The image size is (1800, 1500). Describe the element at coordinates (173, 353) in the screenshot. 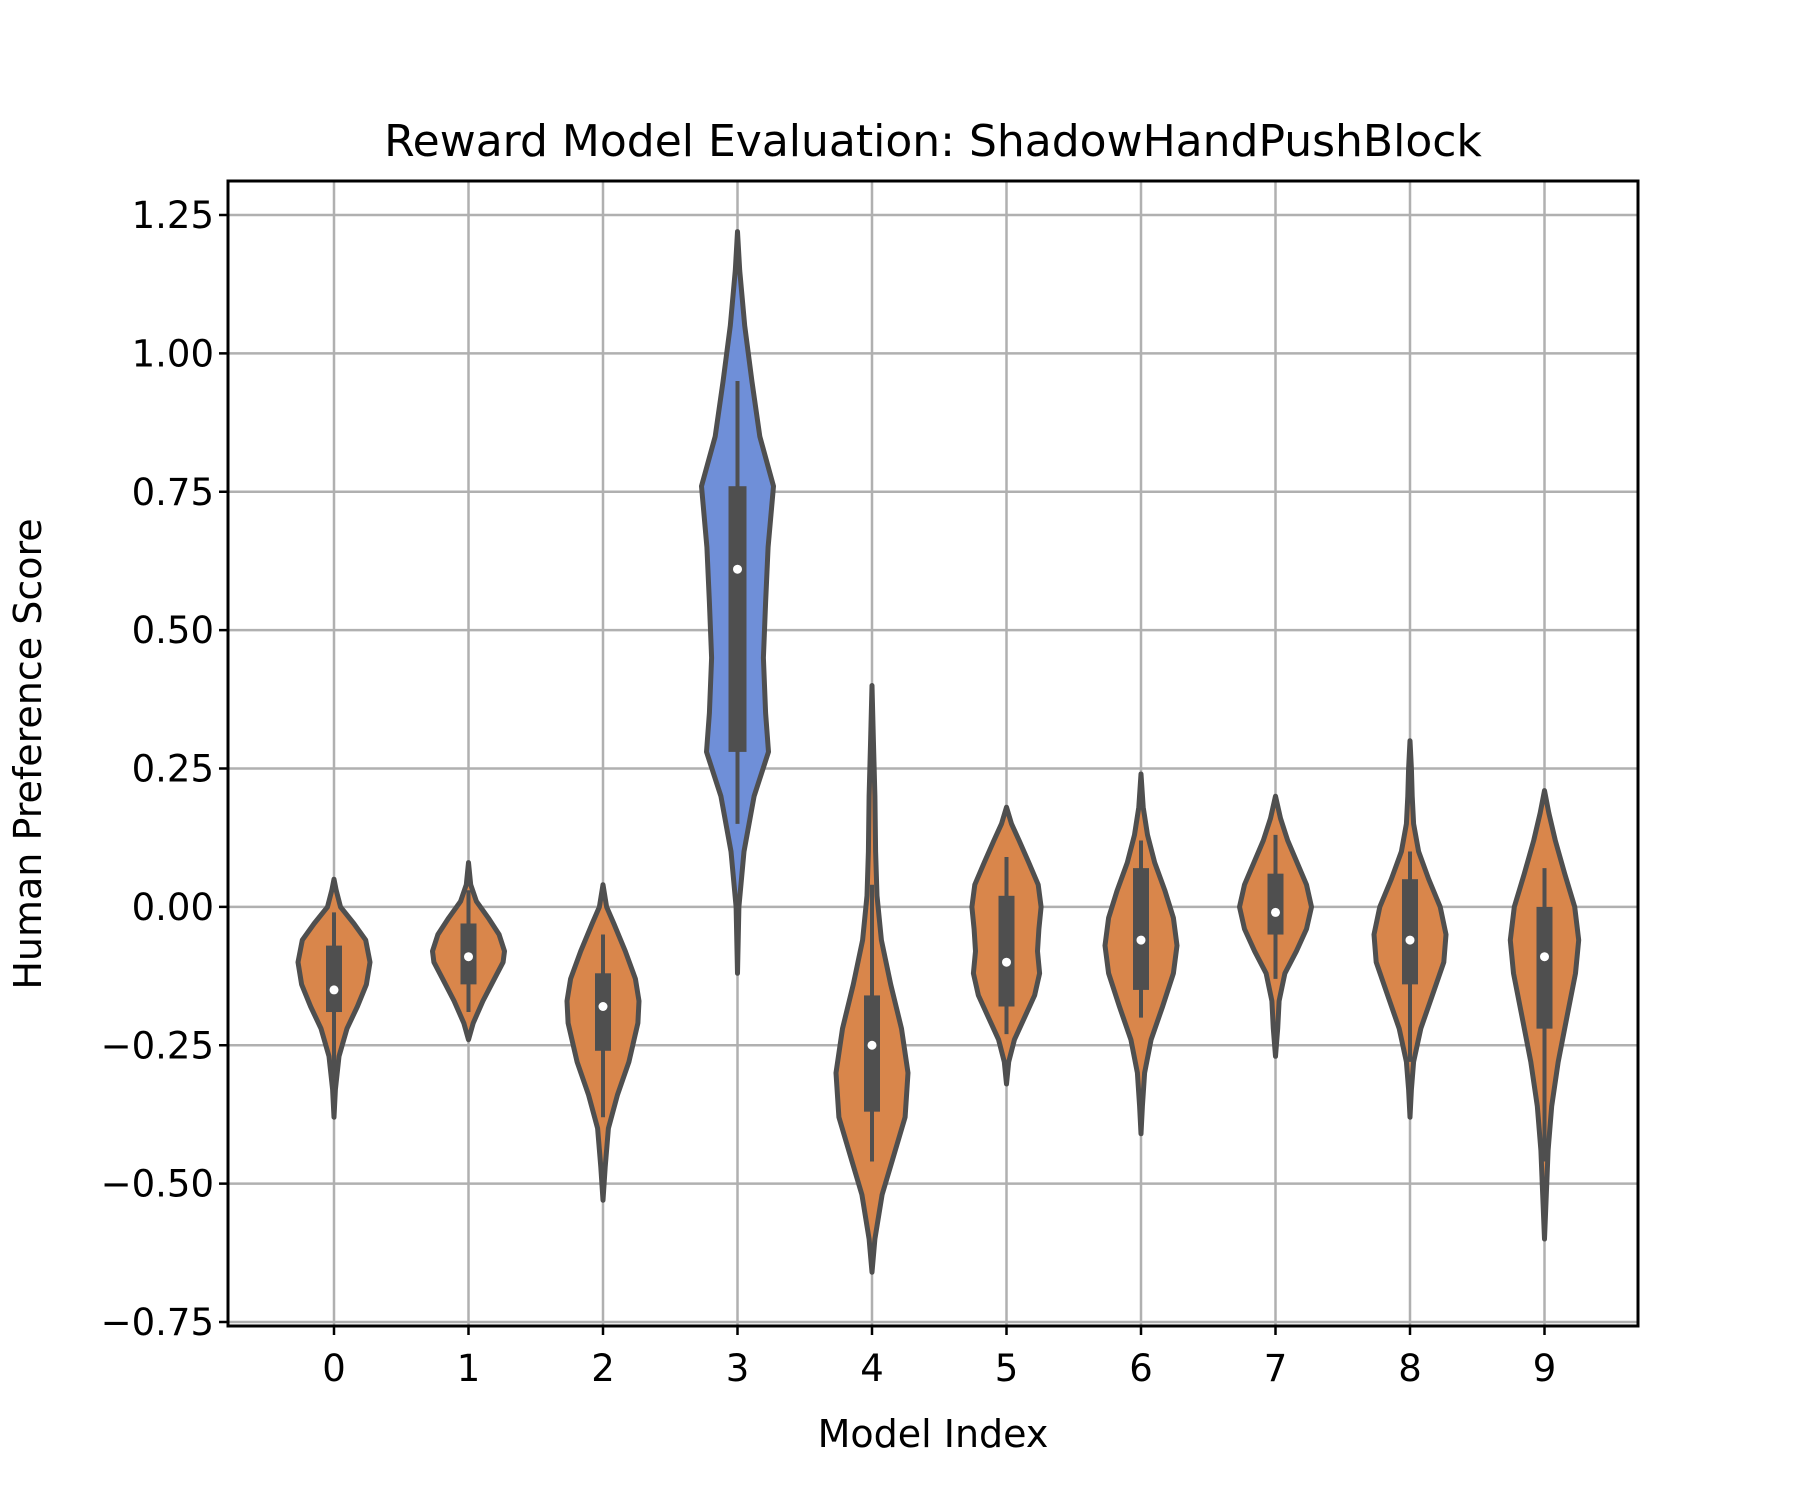

I see `y-tick-label: 1.00` at that location.